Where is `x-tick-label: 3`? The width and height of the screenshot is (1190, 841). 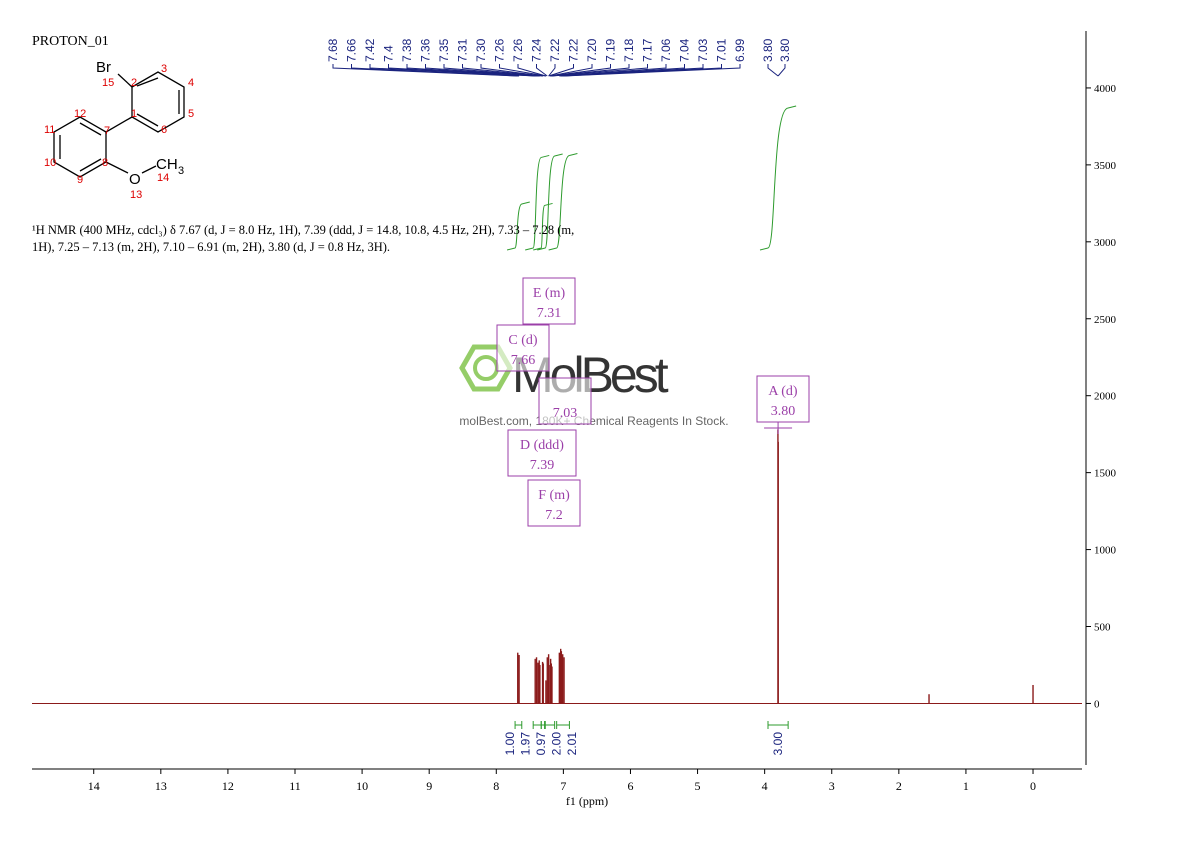
x-tick-label: 3 is located at coordinates (832, 786).